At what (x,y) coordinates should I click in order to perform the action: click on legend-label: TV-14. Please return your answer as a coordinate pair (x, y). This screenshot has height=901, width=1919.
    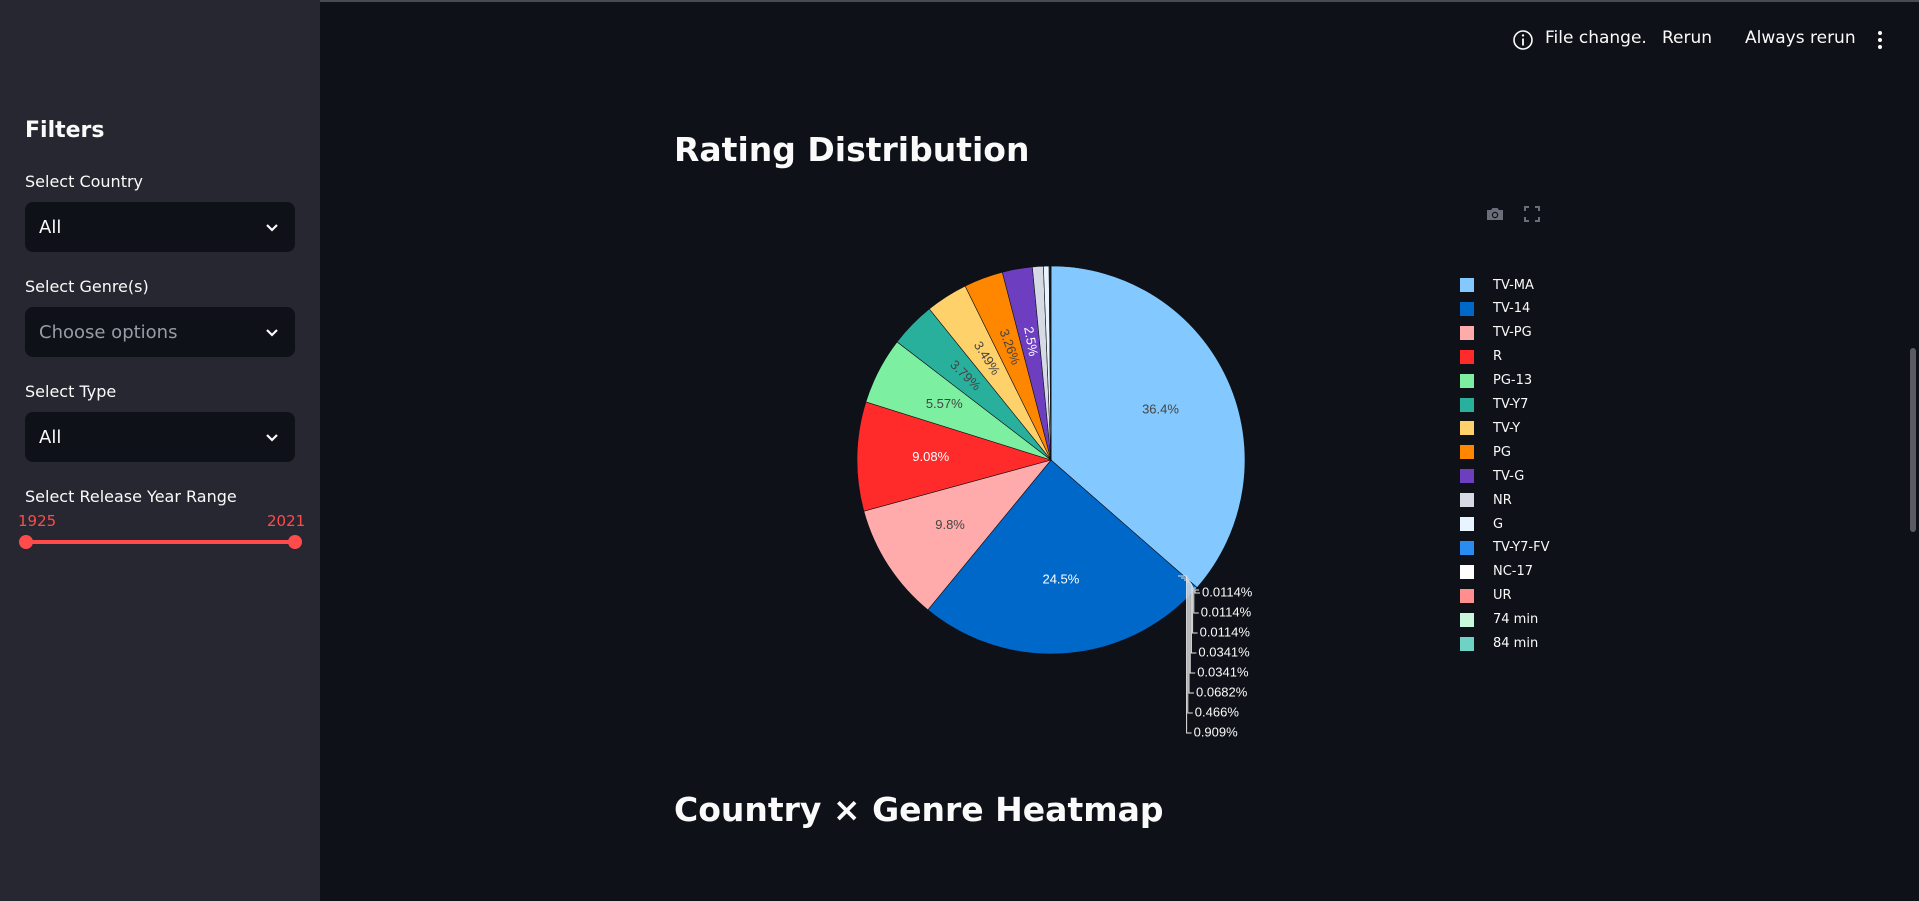
    Looking at the image, I should click on (1512, 309).